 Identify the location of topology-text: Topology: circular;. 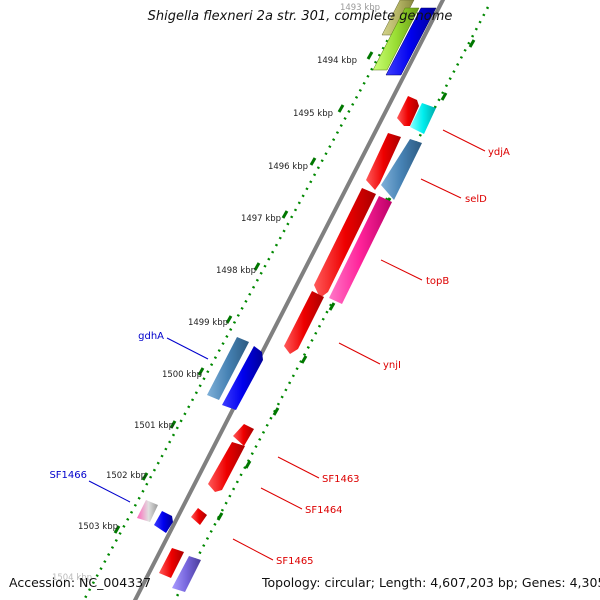
(318, 582).